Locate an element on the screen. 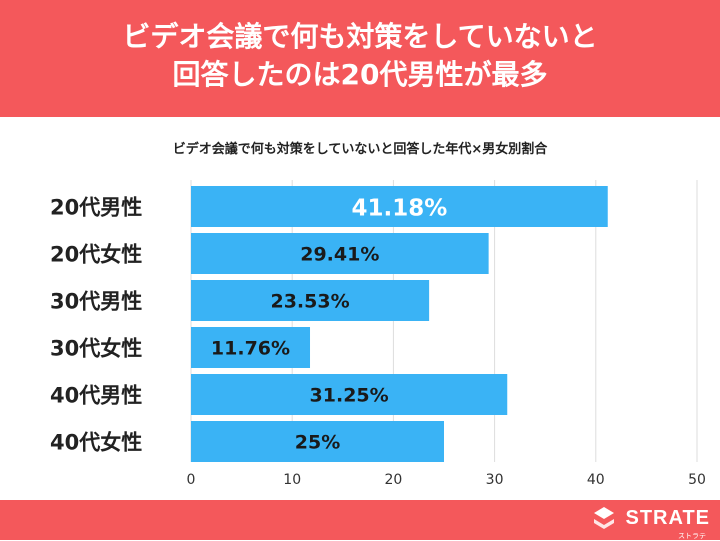 Image resolution: width=720 pixels, height=541 pixels. category-label: 40代男性 is located at coordinates (96, 396).